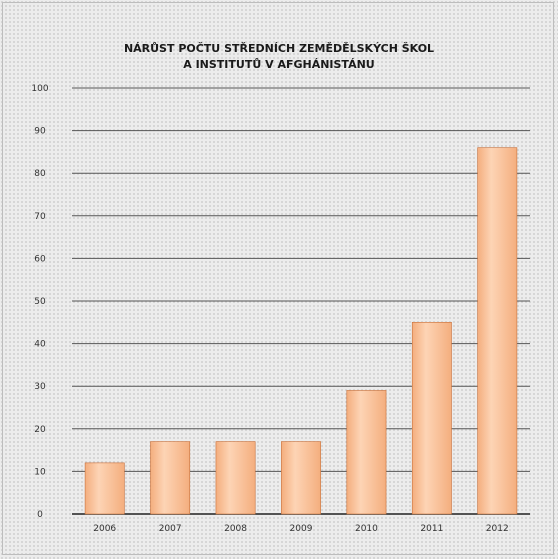 The width and height of the screenshot is (558, 559). Describe the element at coordinates (170, 529) in the screenshot. I see `x-tick-label: 2007` at that location.